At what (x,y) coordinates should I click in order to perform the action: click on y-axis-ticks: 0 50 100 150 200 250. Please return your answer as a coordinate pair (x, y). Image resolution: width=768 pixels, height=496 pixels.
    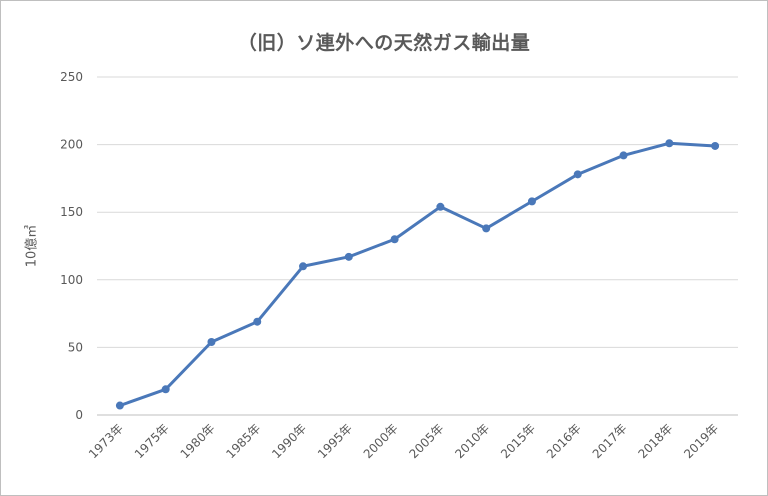
    Looking at the image, I should click on (71, 246).